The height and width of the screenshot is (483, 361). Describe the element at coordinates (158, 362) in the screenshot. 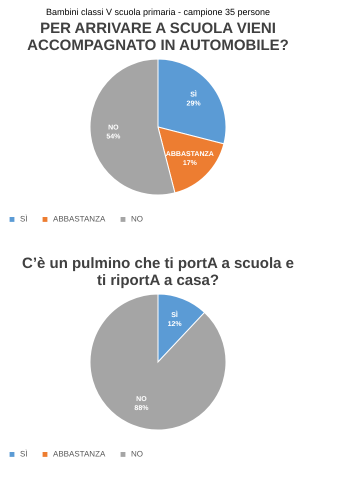

I see `pie-slice` at that location.